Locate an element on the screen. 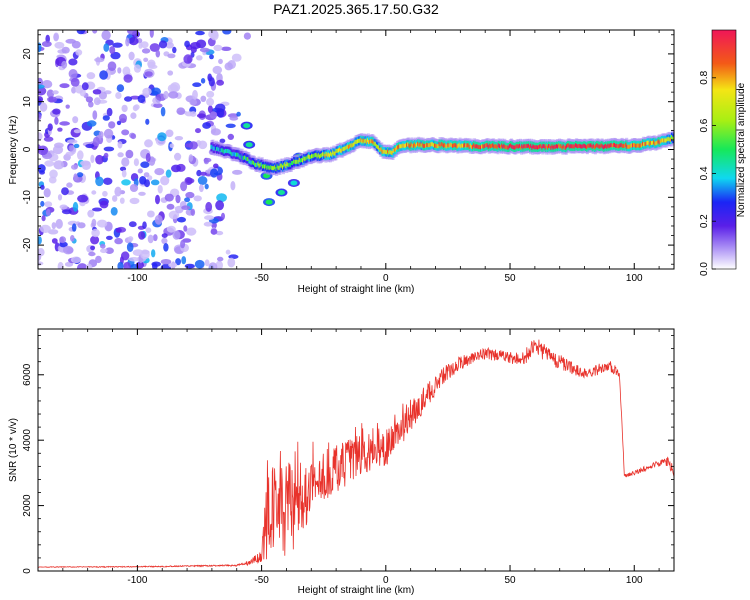 This screenshot has height=600, width=750. bottom-x-tick-label: 0 is located at coordinates (386, 580).